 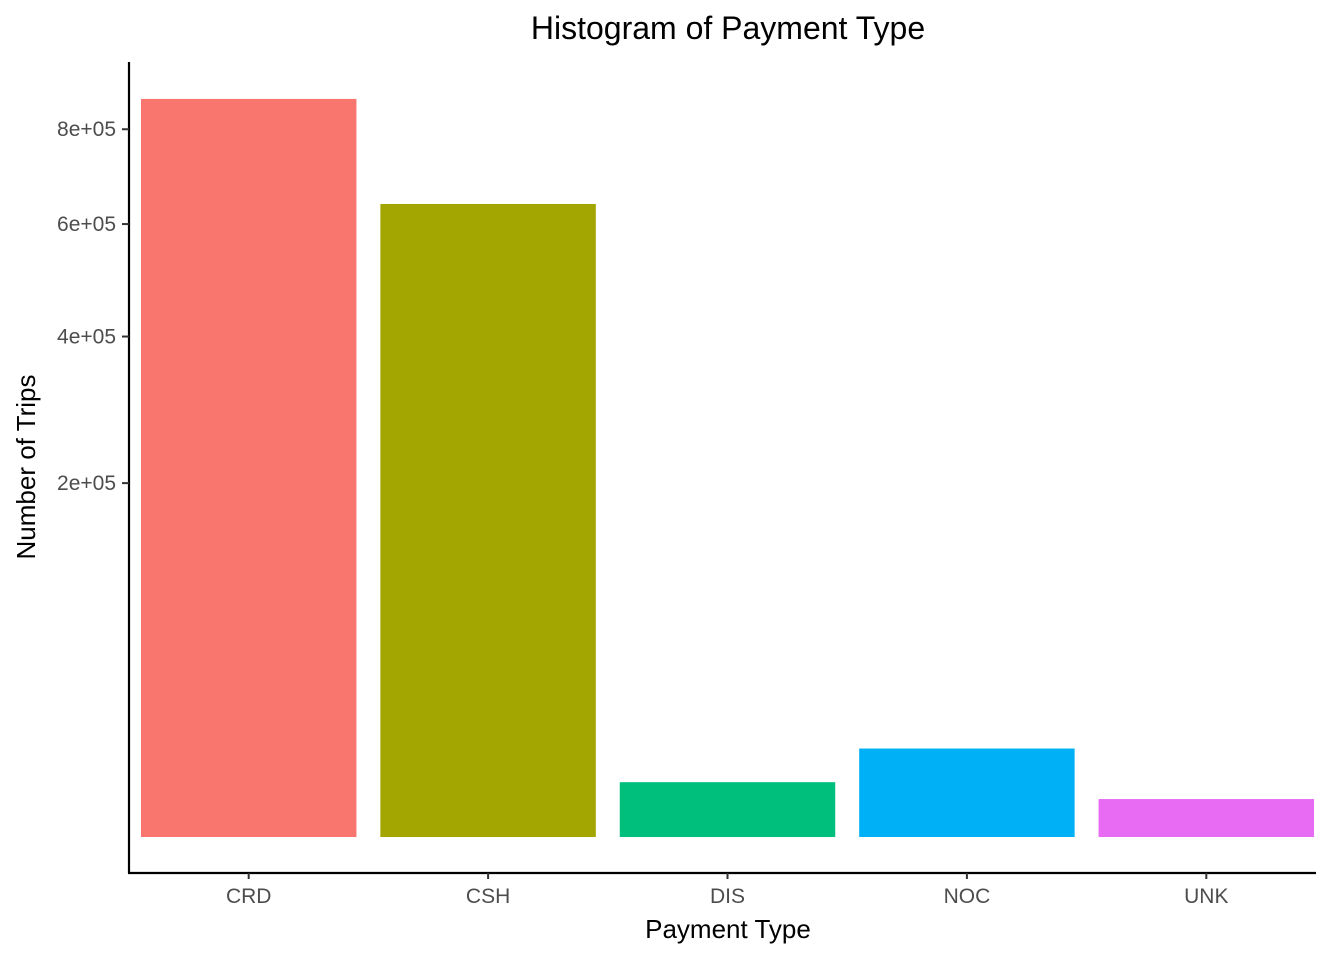 What do you see at coordinates (967, 896) in the screenshot?
I see `x-tick-label: NOC` at bounding box center [967, 896].